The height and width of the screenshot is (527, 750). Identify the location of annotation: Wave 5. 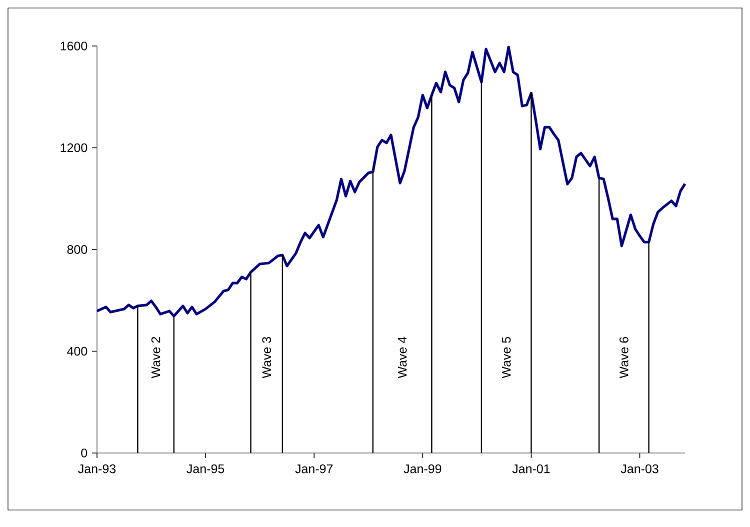
(506, 357).